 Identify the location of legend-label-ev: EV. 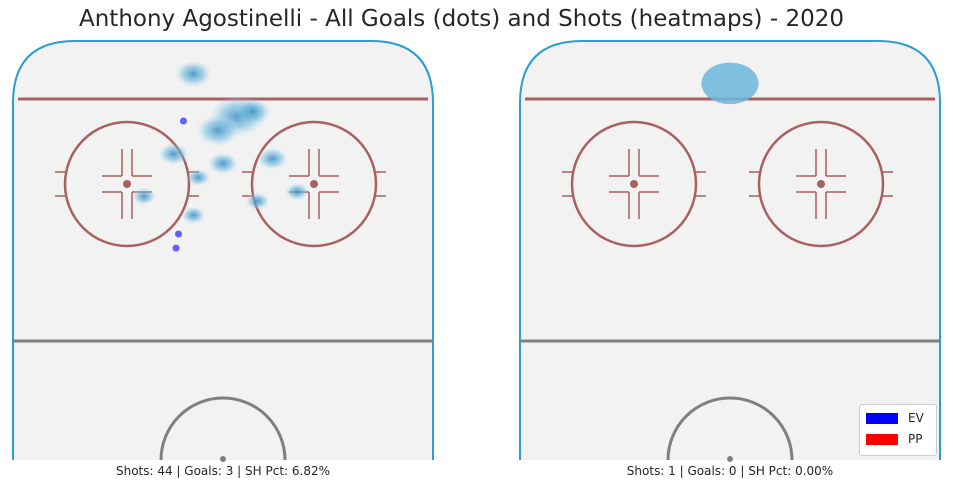
(916, 418).